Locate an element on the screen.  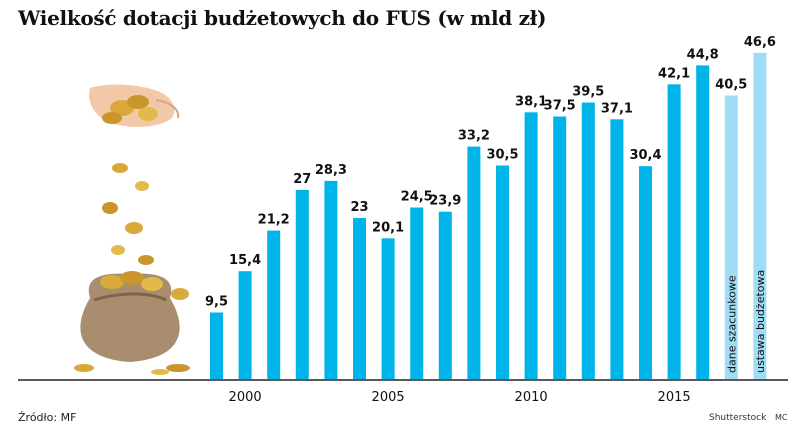
bar-2005 is located at coordinates (388, 308).